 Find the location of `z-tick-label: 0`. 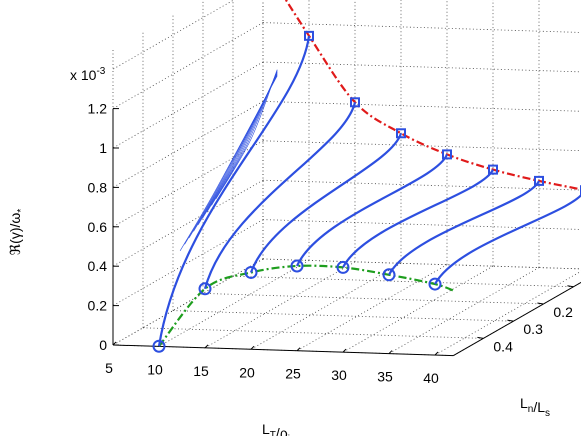

z-tick-label: 0 is located at coordinates (103, 345).